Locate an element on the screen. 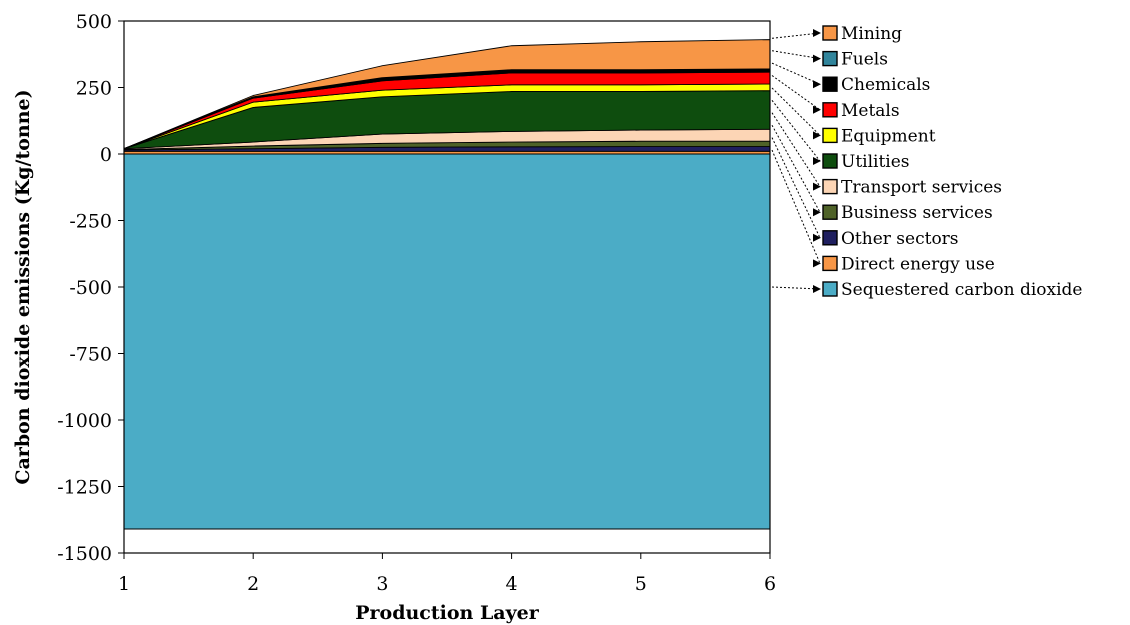  legend-swatch-mining is located at coordinates (830, 33).